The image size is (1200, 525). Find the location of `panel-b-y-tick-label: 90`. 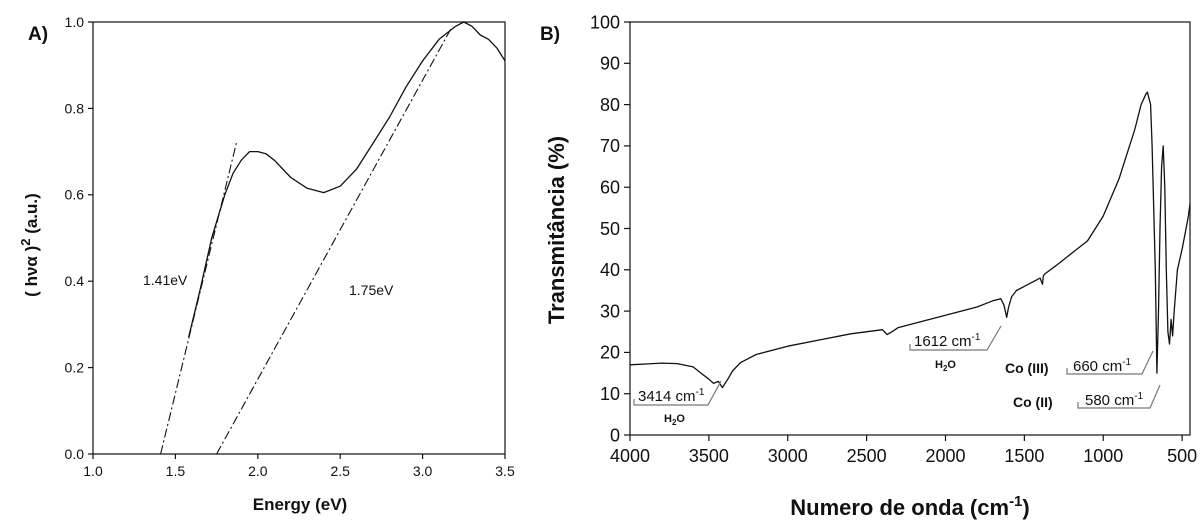

panel-b-y-tick-label: 90 is located at coordinates (610, 64).